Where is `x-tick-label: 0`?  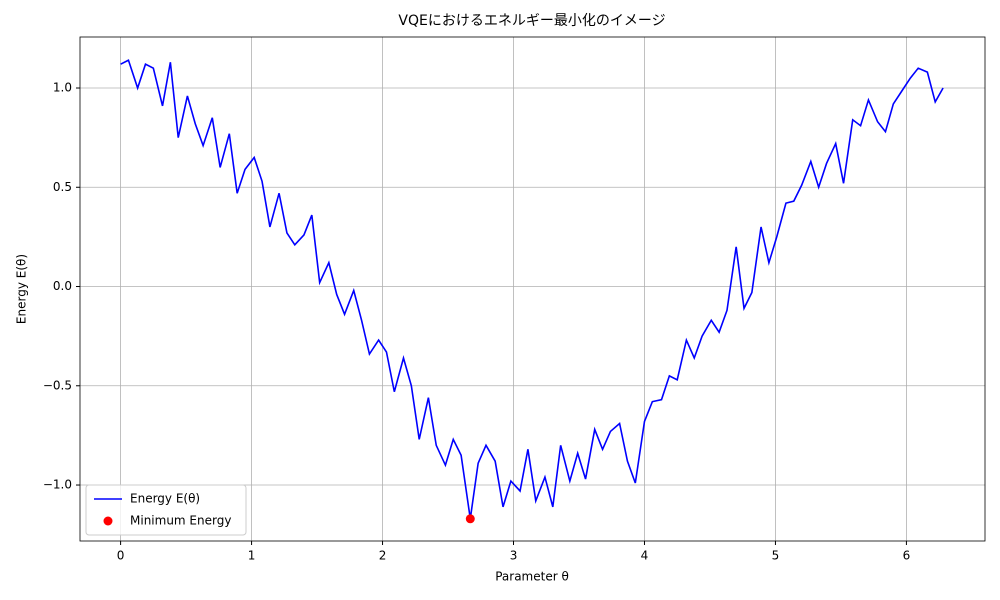
x-tick-label: 0 is located at coordinates (121, 556).